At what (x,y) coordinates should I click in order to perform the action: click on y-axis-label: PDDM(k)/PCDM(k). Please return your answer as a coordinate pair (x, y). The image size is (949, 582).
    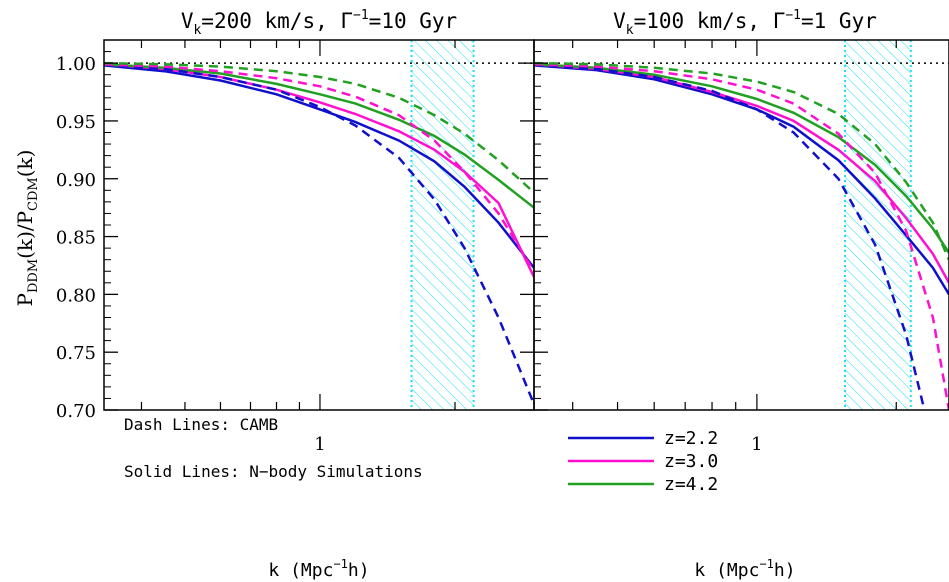
    Looking at the image, I should click on (27, 228).